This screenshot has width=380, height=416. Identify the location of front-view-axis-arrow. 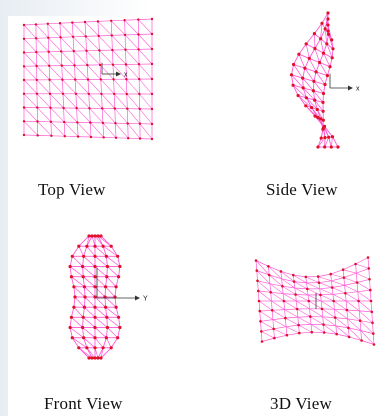
(137, 298).